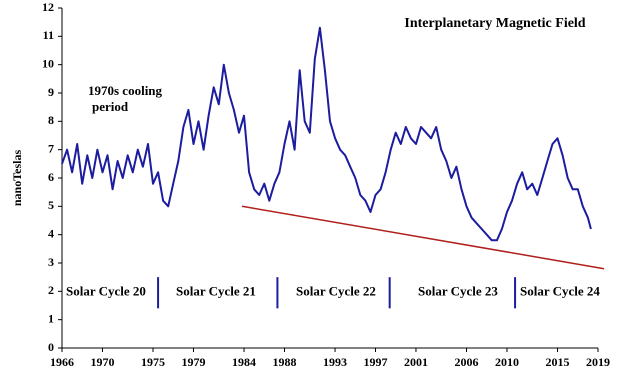  What do you see at coordinates (376, 362) in the screenshot?
I see `x-tick-label: 1997` at bounding box center [376, 362].